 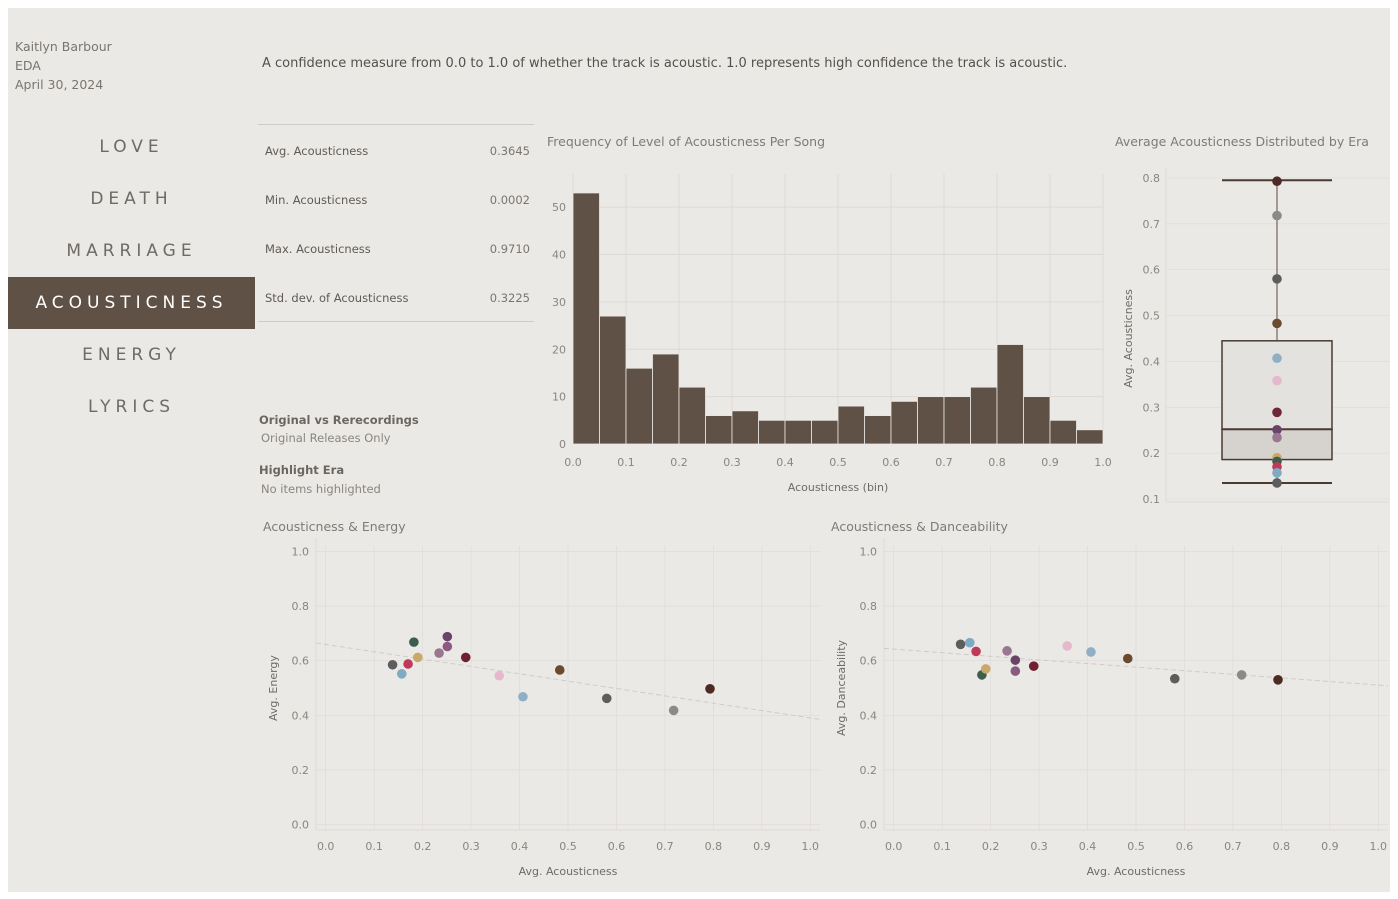 I want to click on hist-x-tick-label: 0.7, so click(x=944, y=462).